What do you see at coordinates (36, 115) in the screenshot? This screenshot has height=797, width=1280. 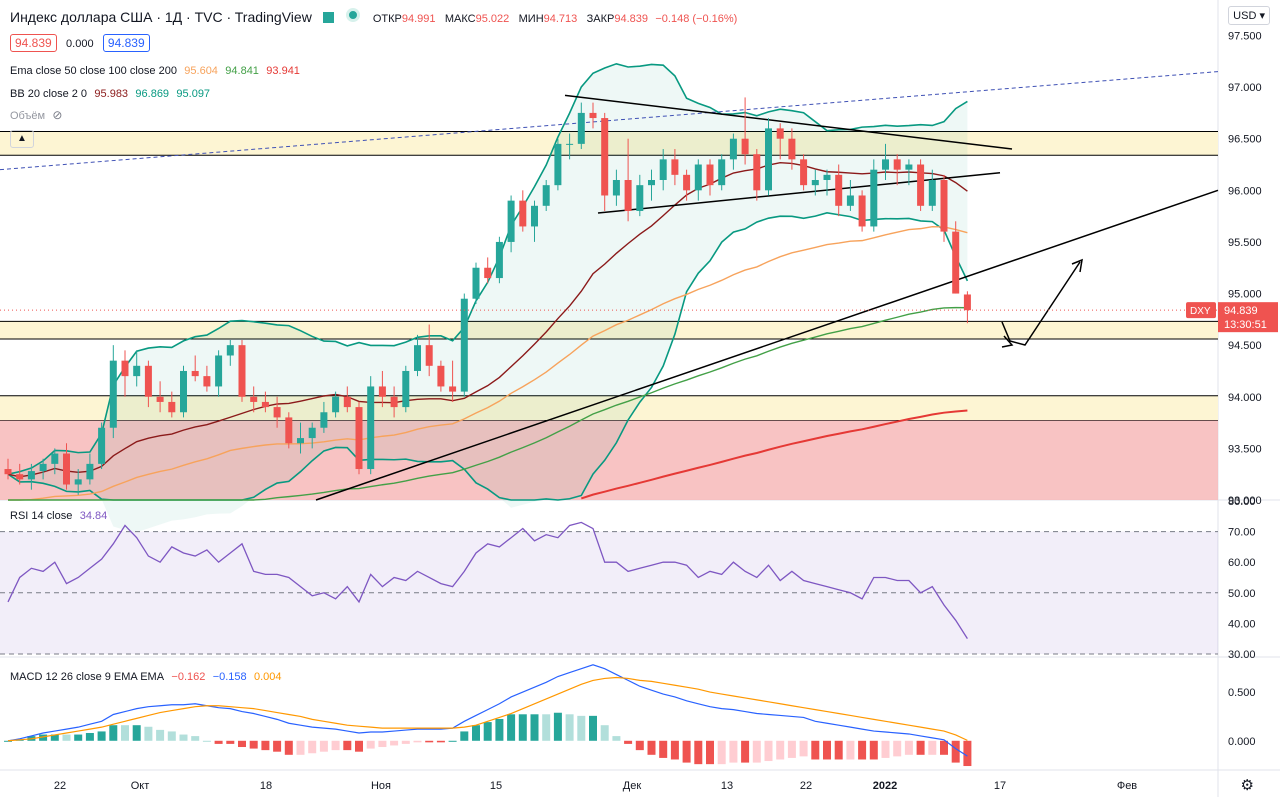 I see `volume-legend: Объём ⊘` at bounding box center [36, 115].